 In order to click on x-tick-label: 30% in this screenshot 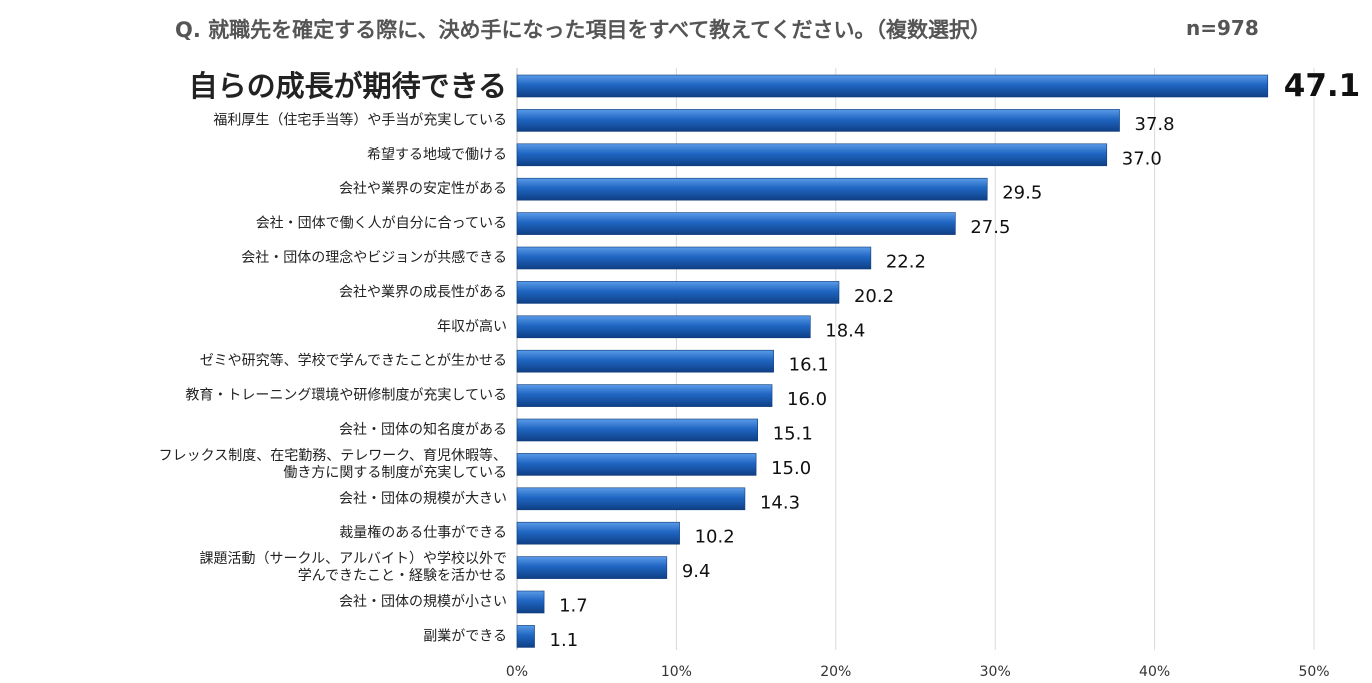, I will do `click(995, 672)`.